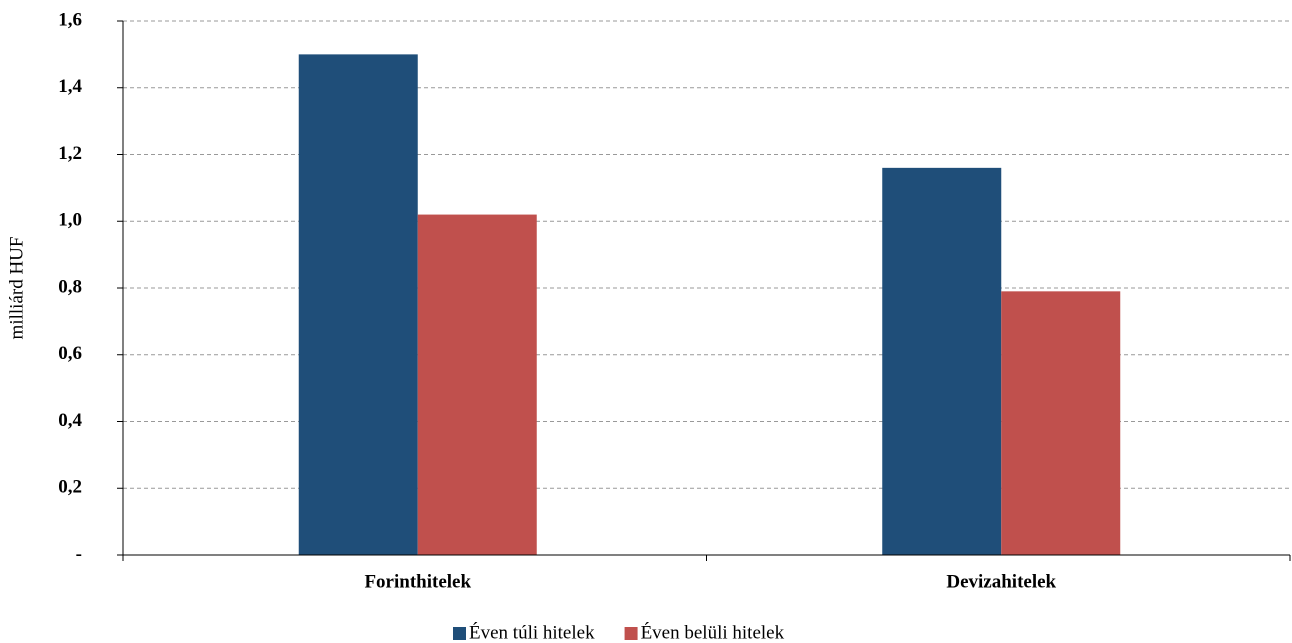 This screenshot has width=1292, height=643. Describe the element at coordinates (70, 420) in the screenshot. I see `y-tick-label: 0,4` at that location.